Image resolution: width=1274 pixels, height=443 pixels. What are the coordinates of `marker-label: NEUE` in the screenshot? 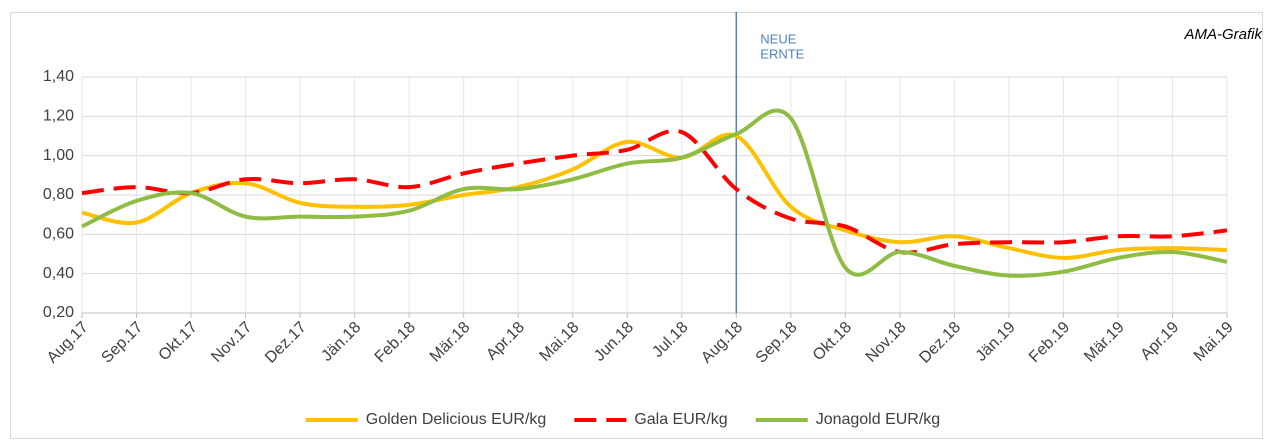 It's located at (778, 38).